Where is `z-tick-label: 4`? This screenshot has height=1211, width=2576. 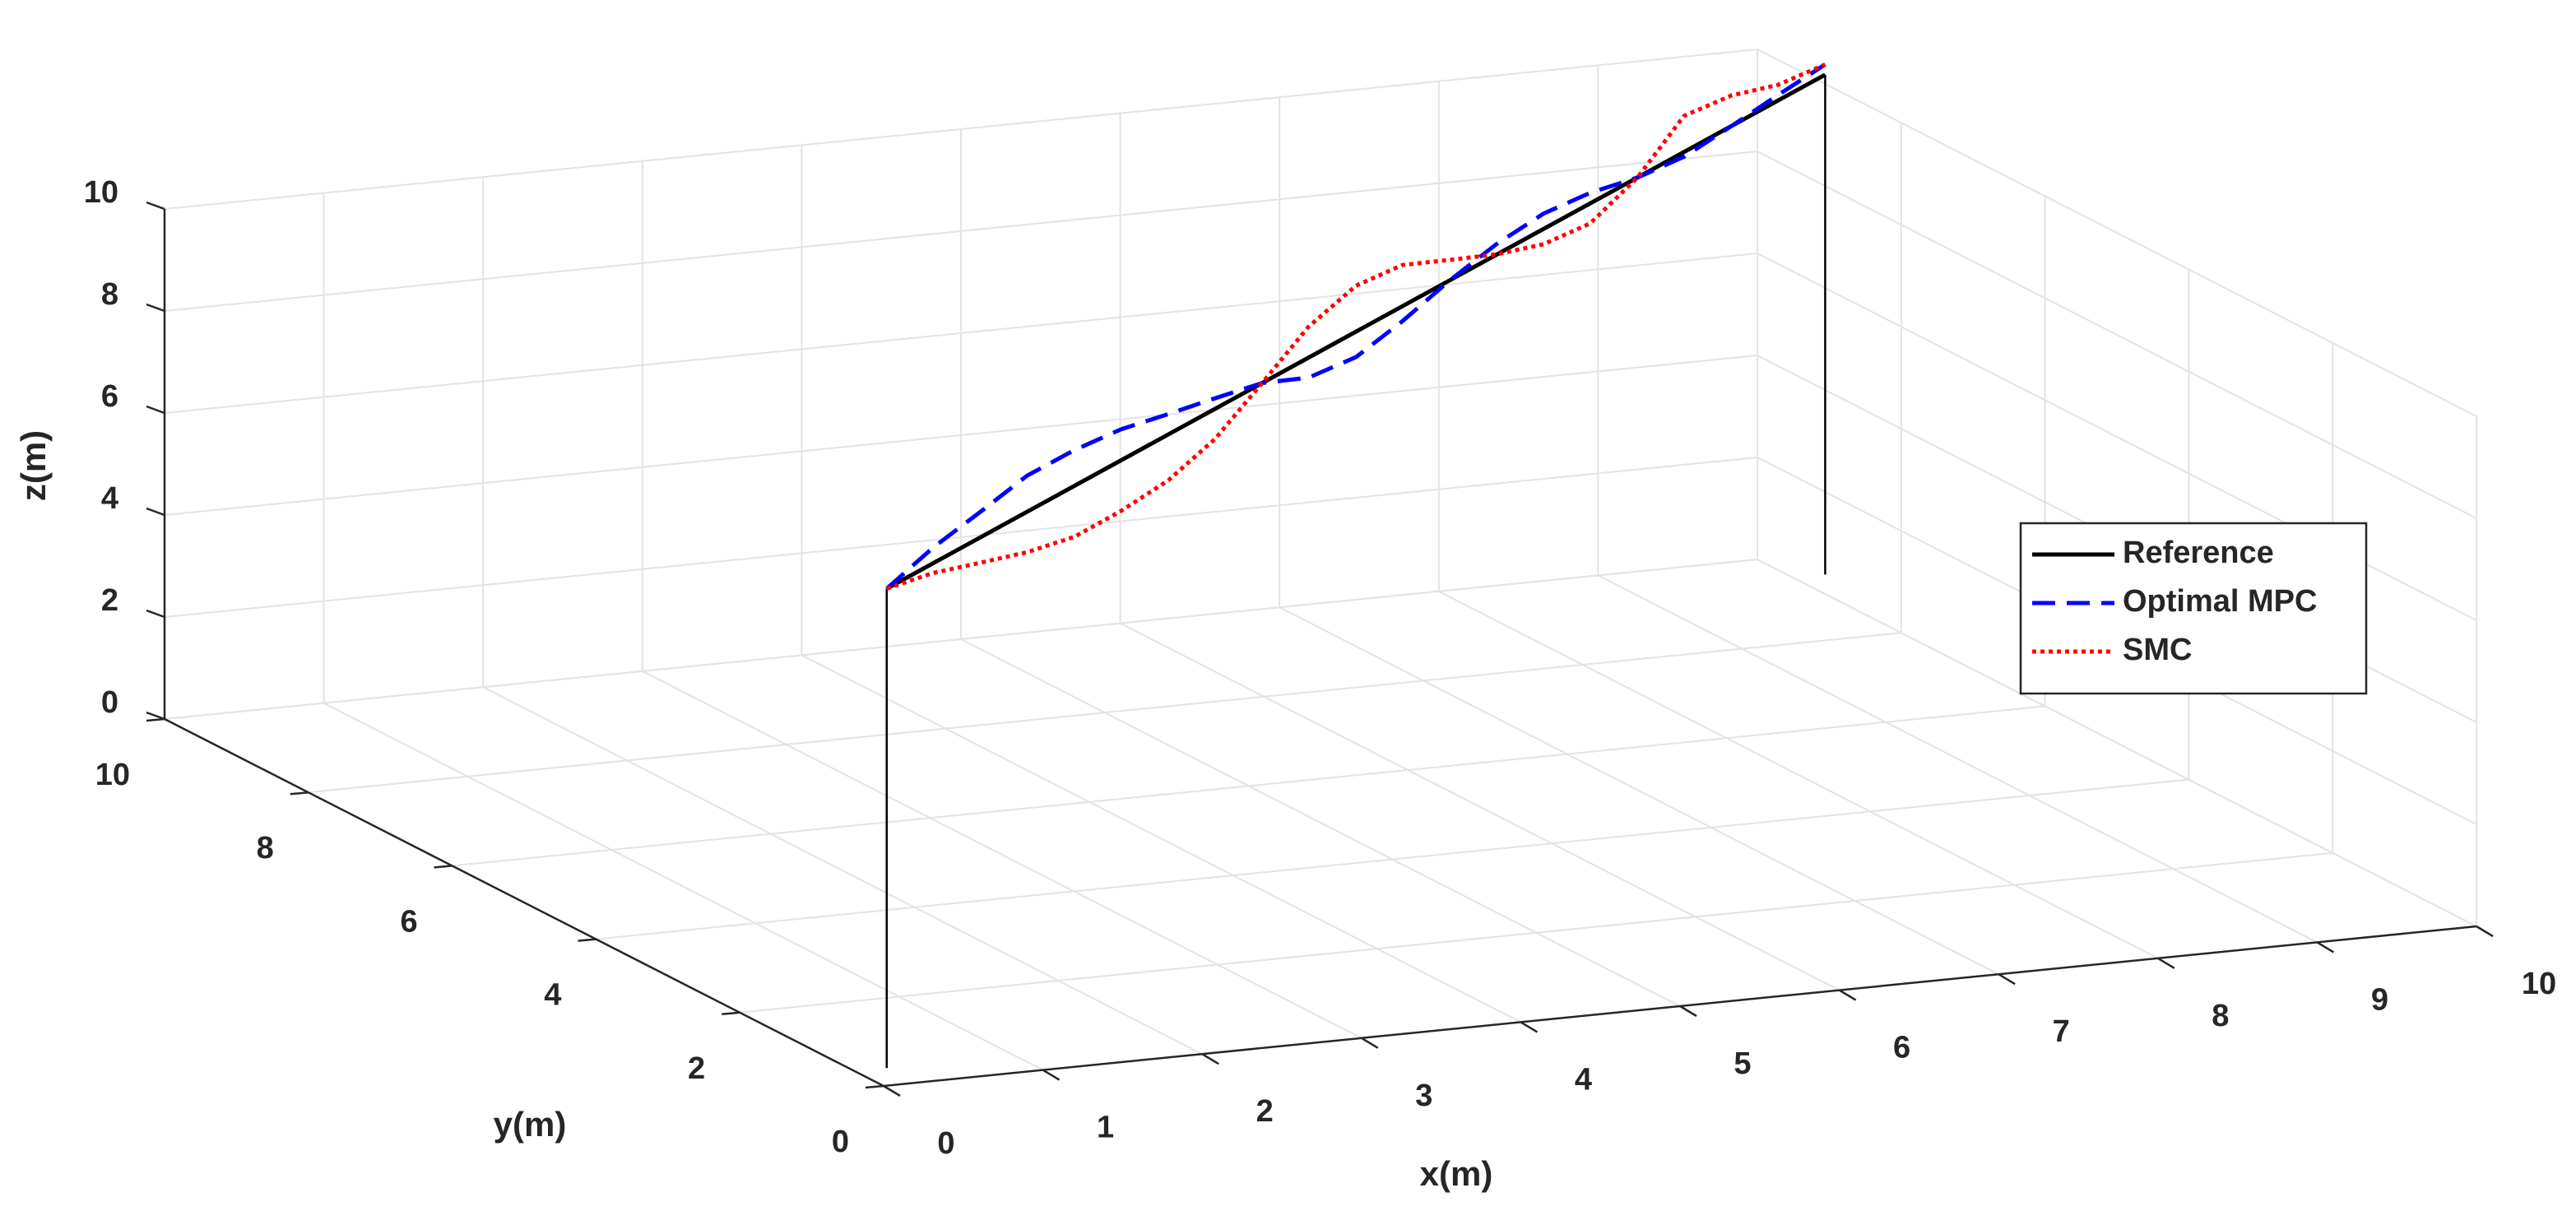 z-tick-label: 4 is located at coordinates (109, 498).